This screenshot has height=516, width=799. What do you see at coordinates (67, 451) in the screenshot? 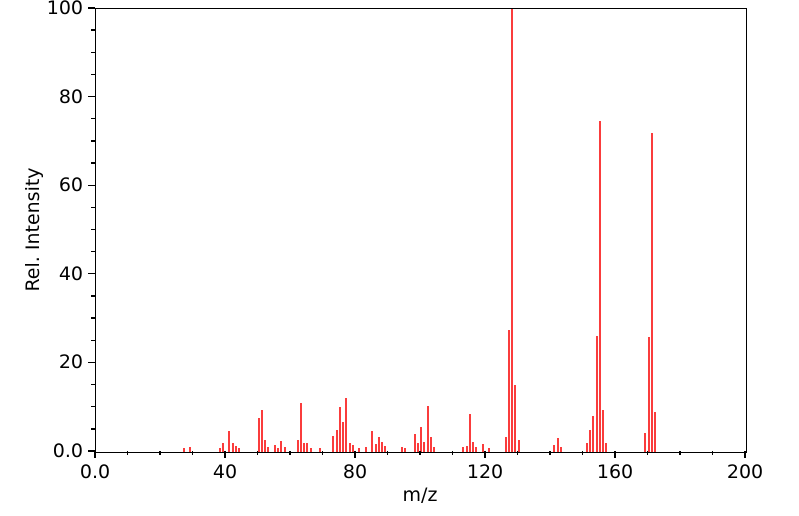
I see `y-tick-label: 0.0` at bounding box center [67, 451].